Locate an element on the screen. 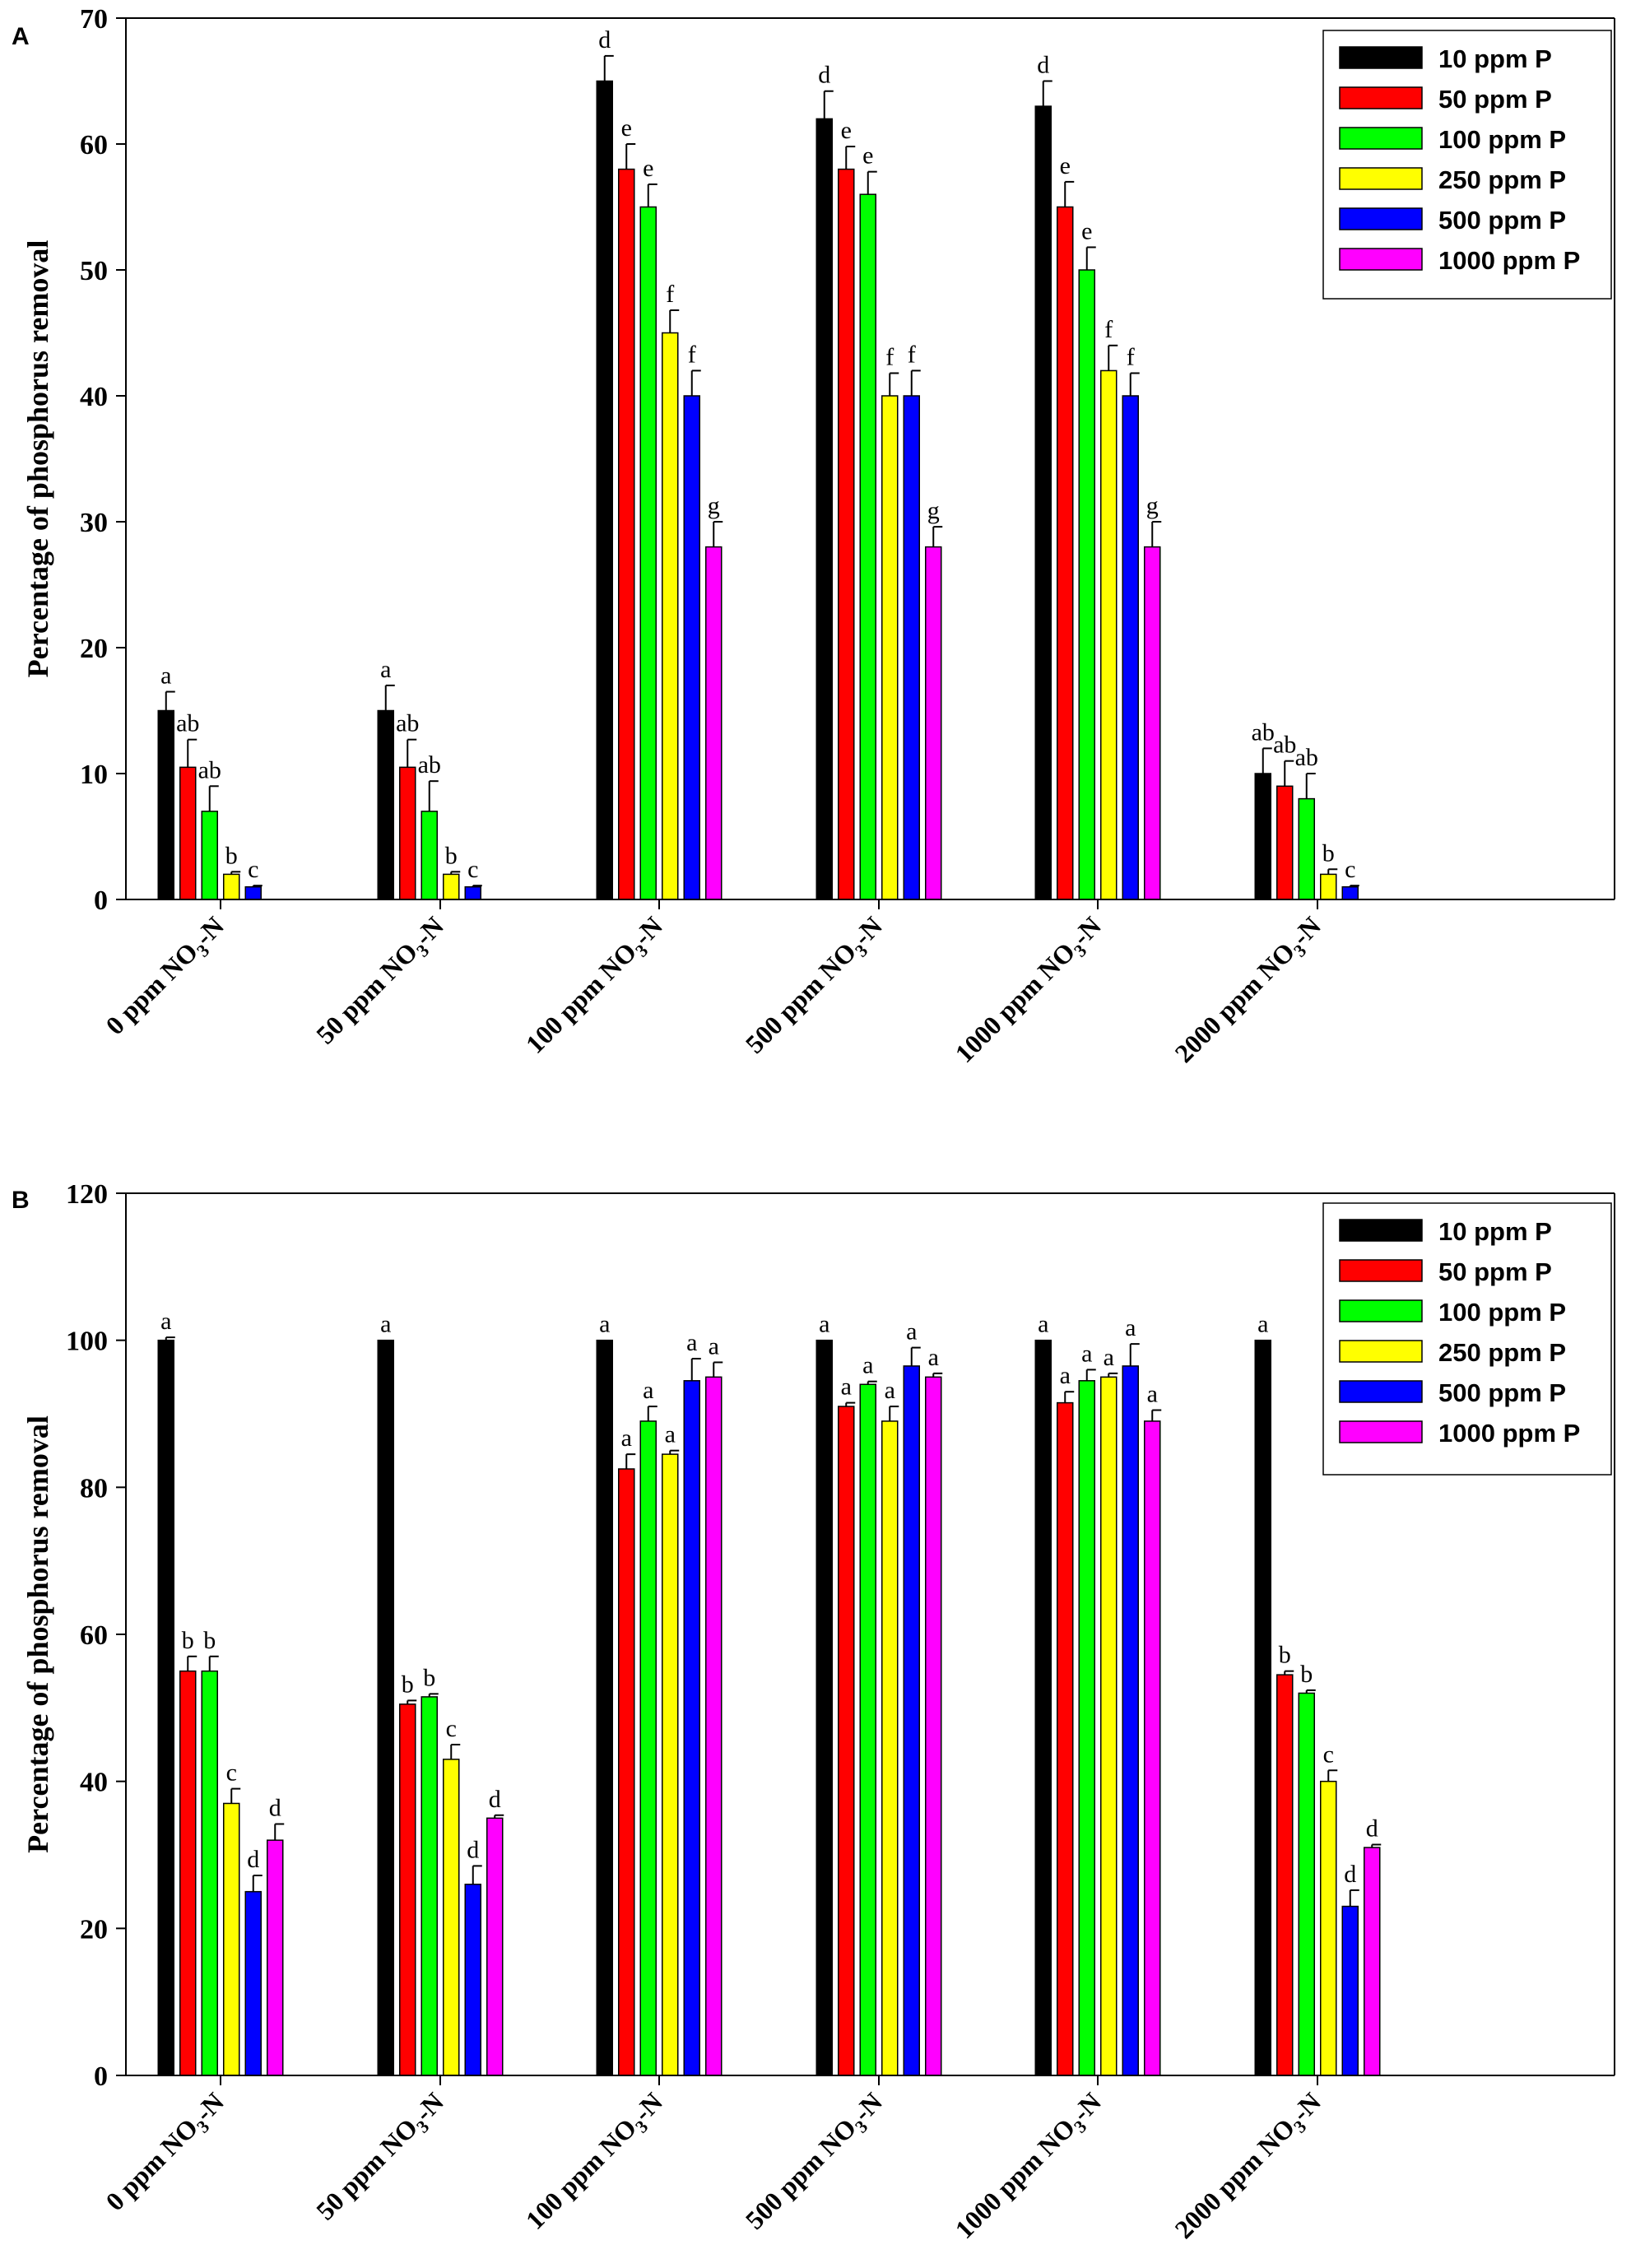 This screenshot has width=1631, height=2268. x-tick-label: 100 ppm NO3-N is located at coordinates (596, 2162).